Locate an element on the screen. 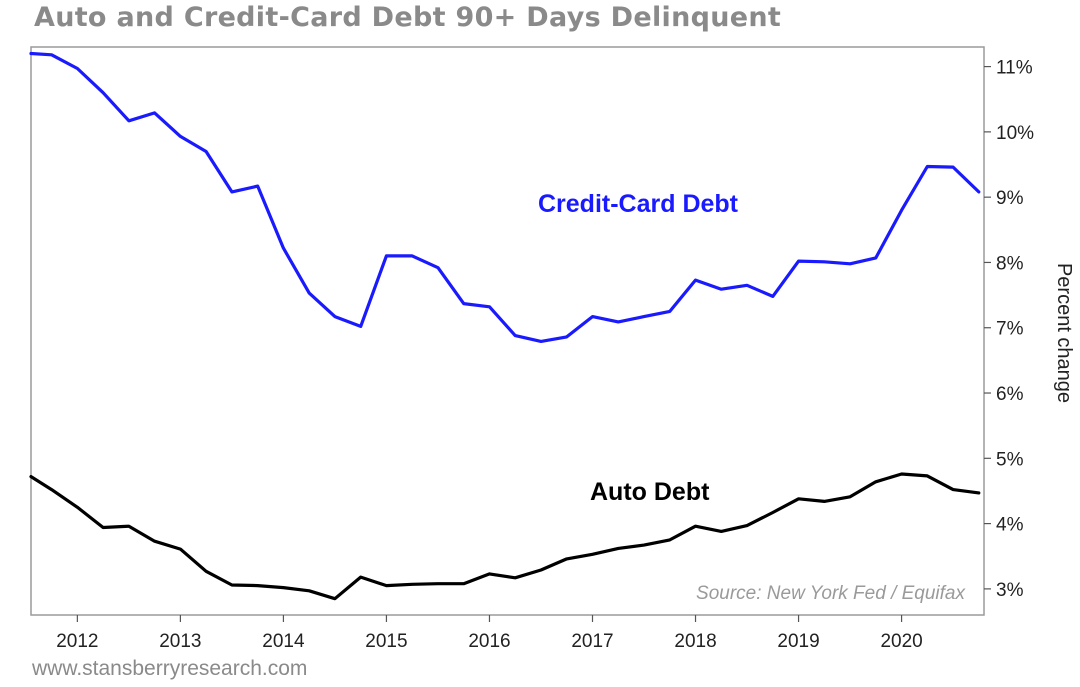  series-label-credit: Credit-Card Debt is located at coordinates (638, 204).